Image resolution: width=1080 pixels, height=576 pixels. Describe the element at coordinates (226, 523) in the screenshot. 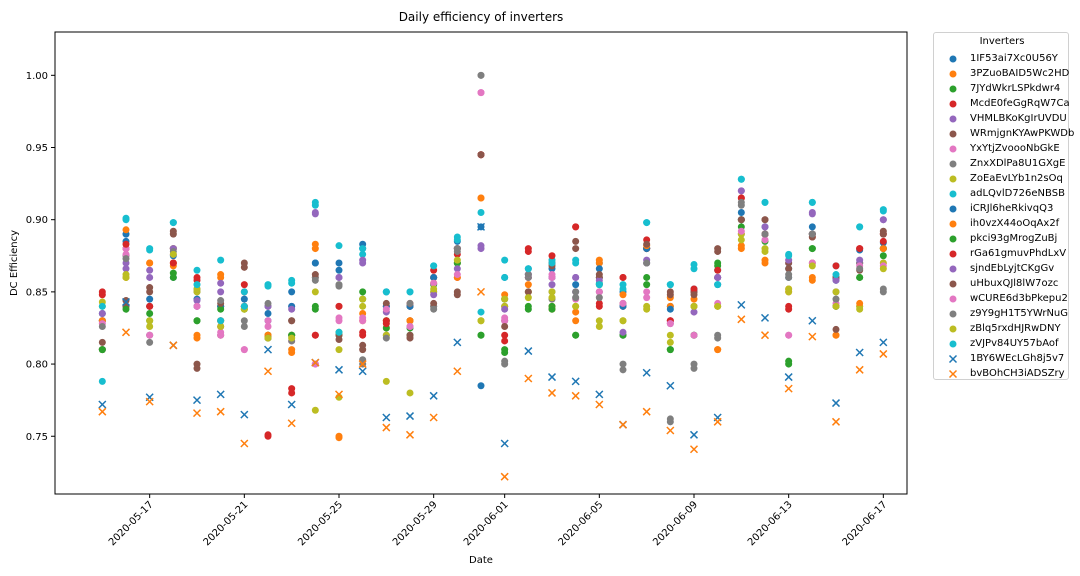

I see `x-tick-label: 2020-05-21` at that location.